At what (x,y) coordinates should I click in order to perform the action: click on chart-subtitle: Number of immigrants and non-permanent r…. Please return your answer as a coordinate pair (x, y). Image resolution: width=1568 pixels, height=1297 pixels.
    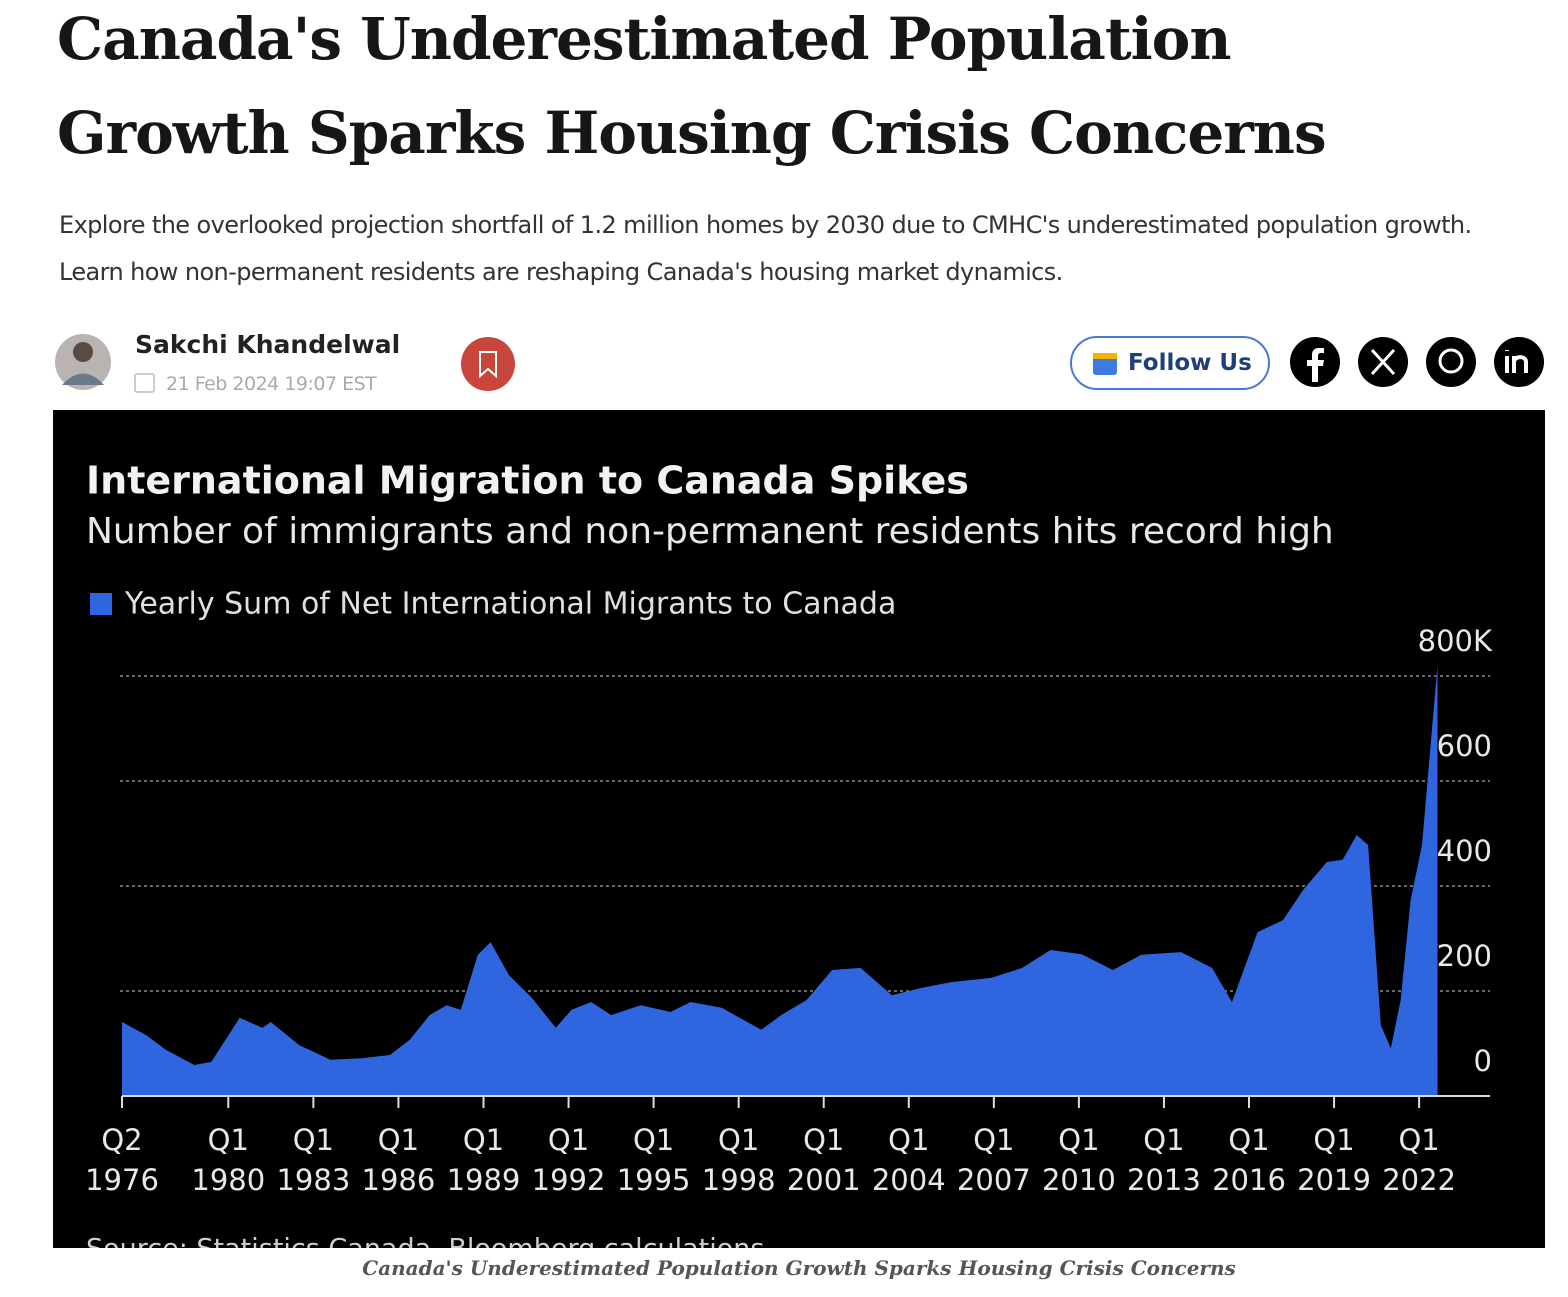
    Looking at the image, I should click on (710, 531).